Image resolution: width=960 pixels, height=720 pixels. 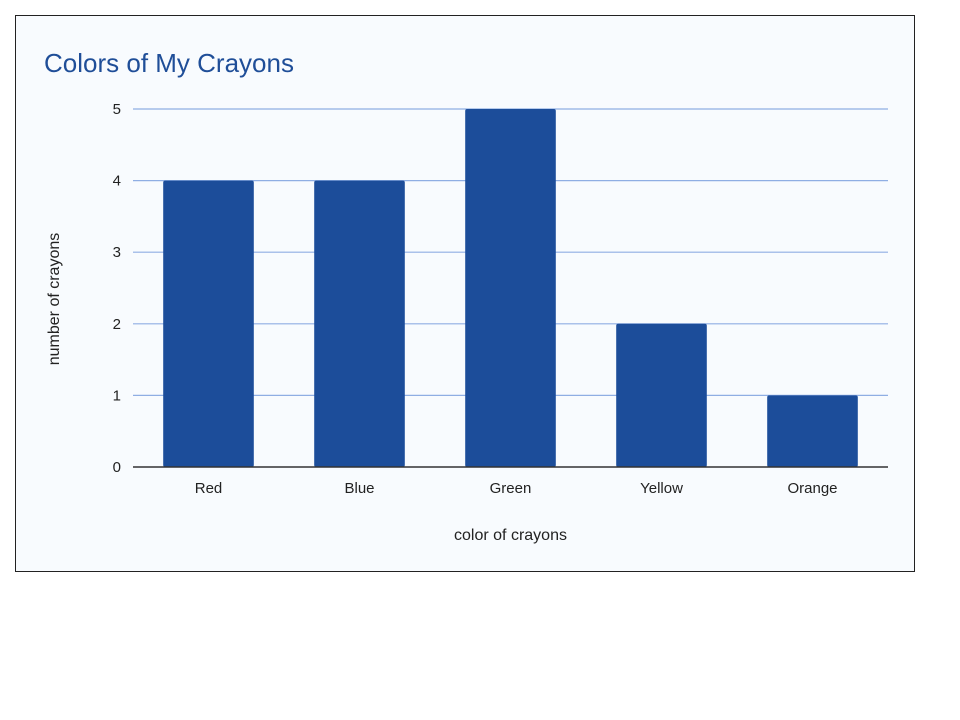 What do you see at coordinates (511, 488) in the screenshot?
I see `x-tick-label: Green` at bounding box center [511, 488].